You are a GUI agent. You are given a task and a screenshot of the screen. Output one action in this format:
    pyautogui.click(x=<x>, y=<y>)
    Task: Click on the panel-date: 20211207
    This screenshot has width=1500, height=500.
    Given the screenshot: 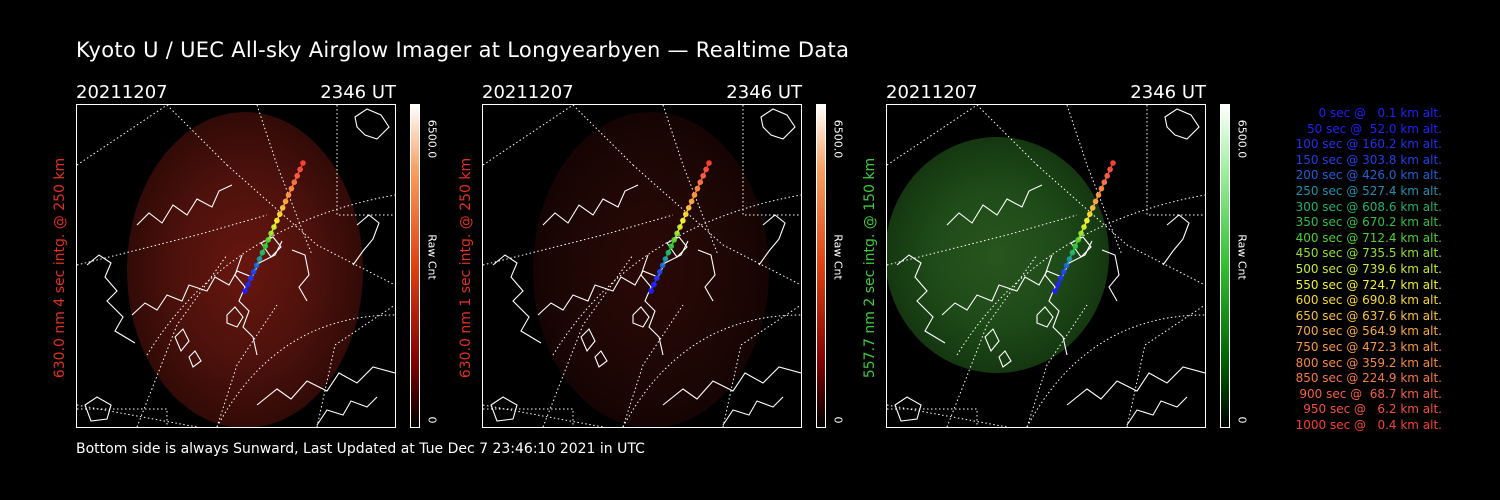 What is the action you would take?
    pyautogui.click(x=932, y=92)
    